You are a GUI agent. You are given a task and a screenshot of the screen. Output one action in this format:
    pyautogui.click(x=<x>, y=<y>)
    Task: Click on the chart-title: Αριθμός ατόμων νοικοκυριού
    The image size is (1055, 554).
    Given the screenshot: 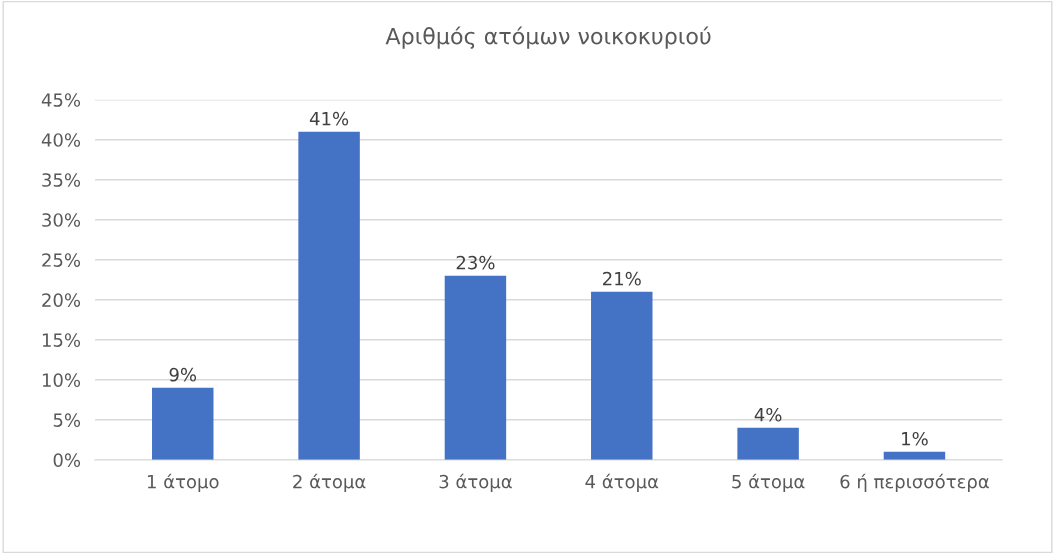 What is the action you would take?
    pyautogui.click(x=548, y=37)
    